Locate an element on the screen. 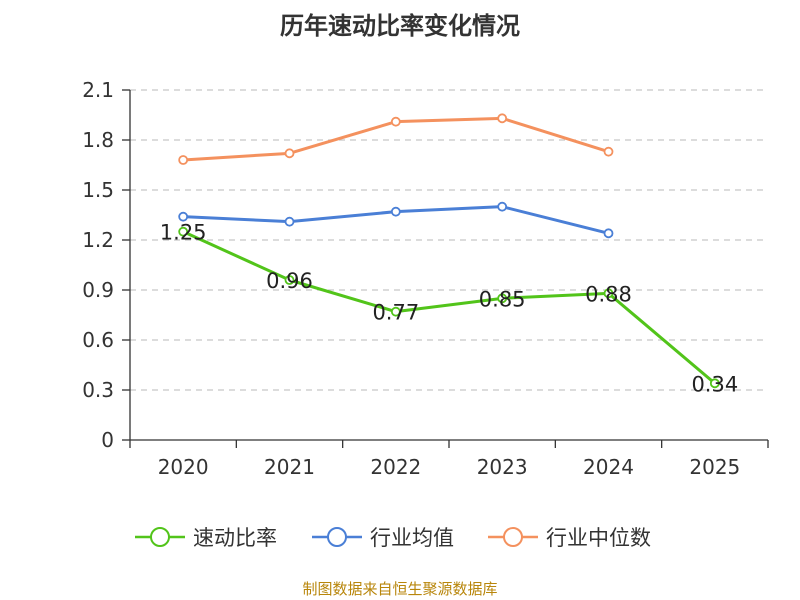 This screenshot has height=600, width=800. y-tick-label: 2.1 is located at coordinates (98, 90).